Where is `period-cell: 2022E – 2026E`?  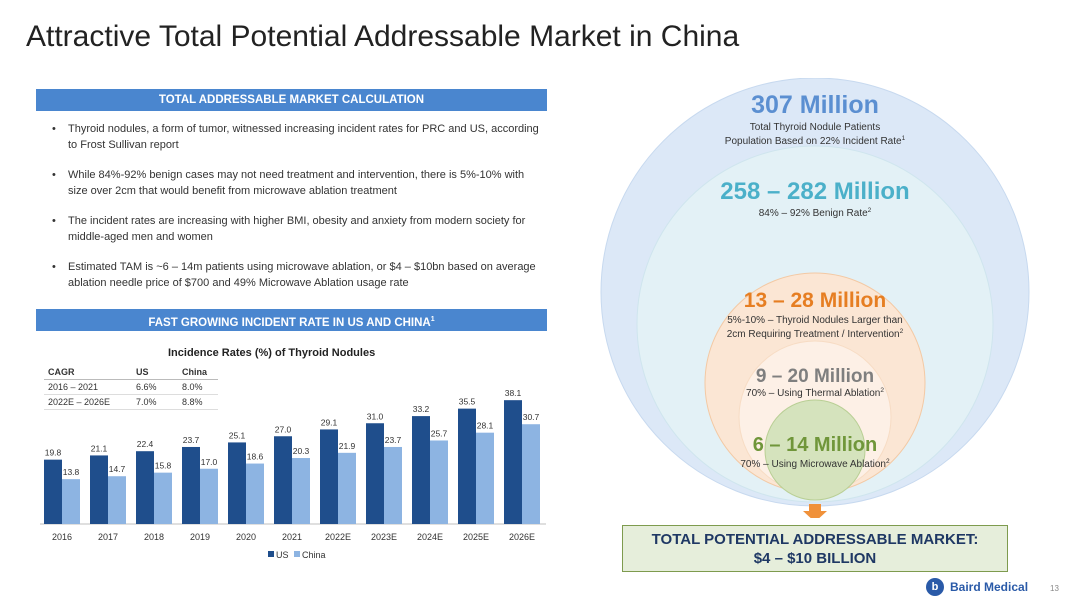
period-cell: 2022E – 2026E is located at coordinates (88, 402).